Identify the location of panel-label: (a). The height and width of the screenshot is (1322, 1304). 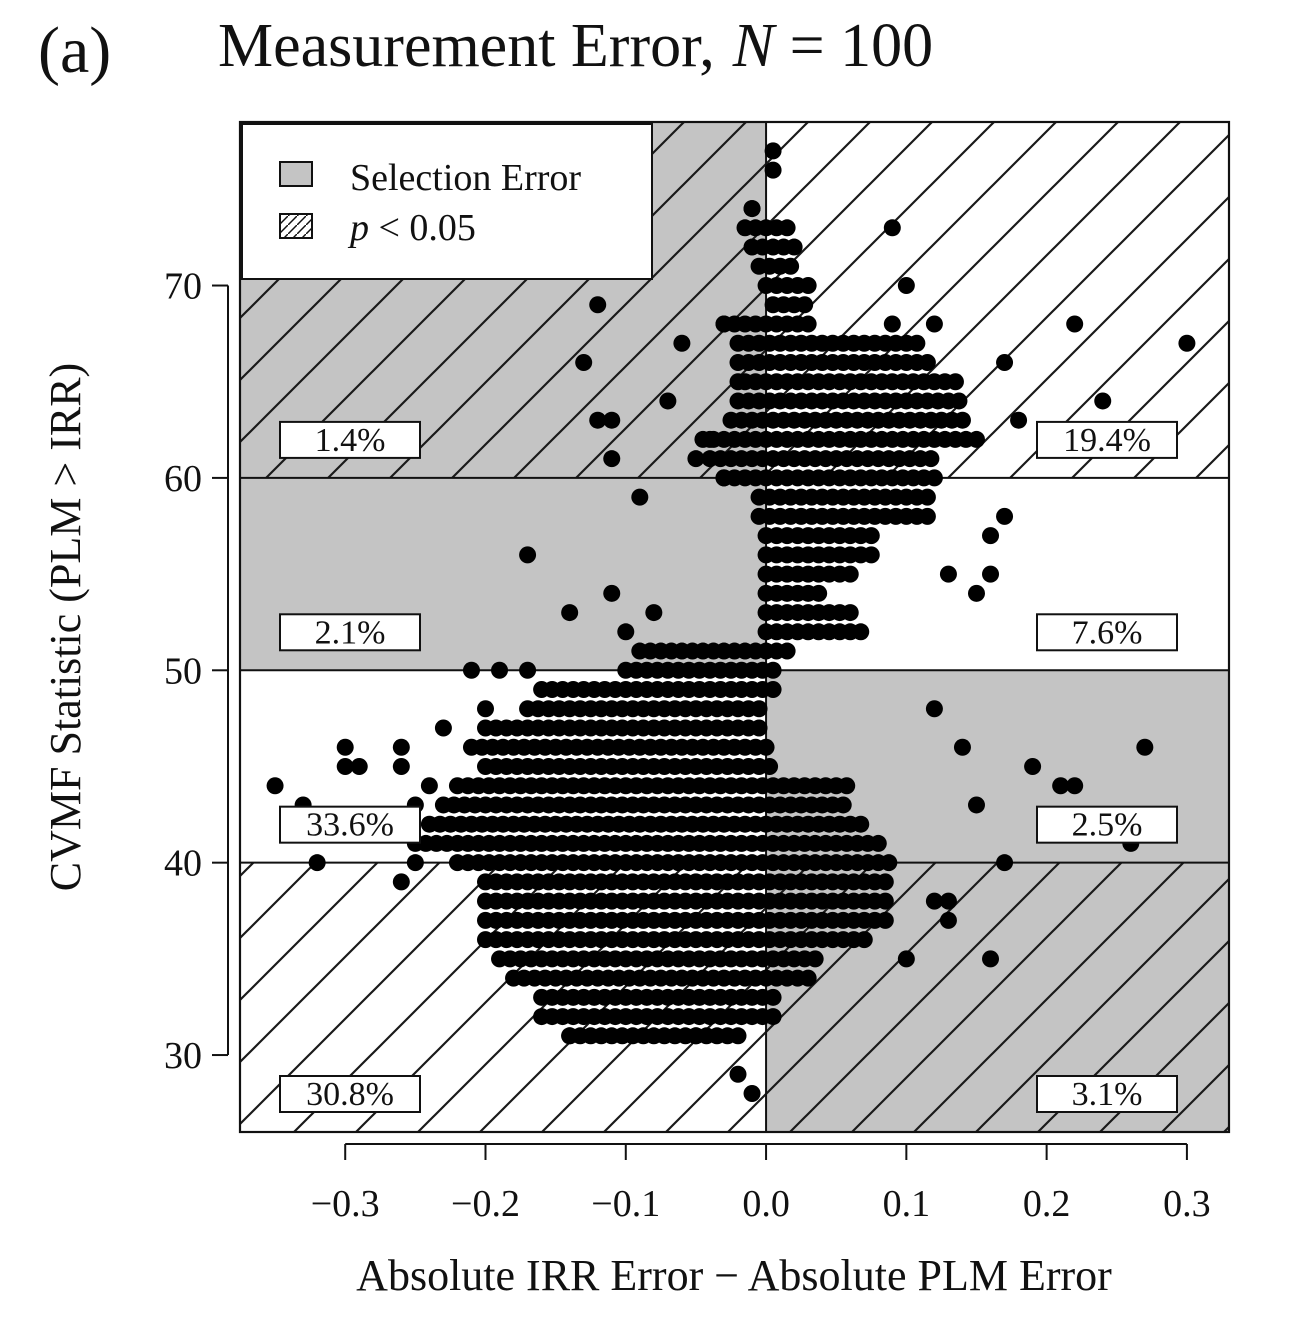
(74, 50).